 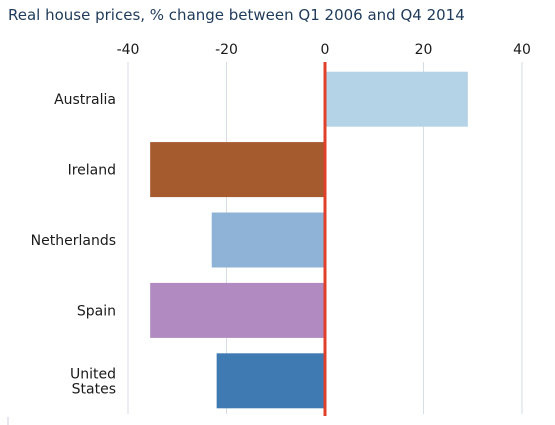 I want to click on x-tick-label: 0, so click(x=325, y=50).